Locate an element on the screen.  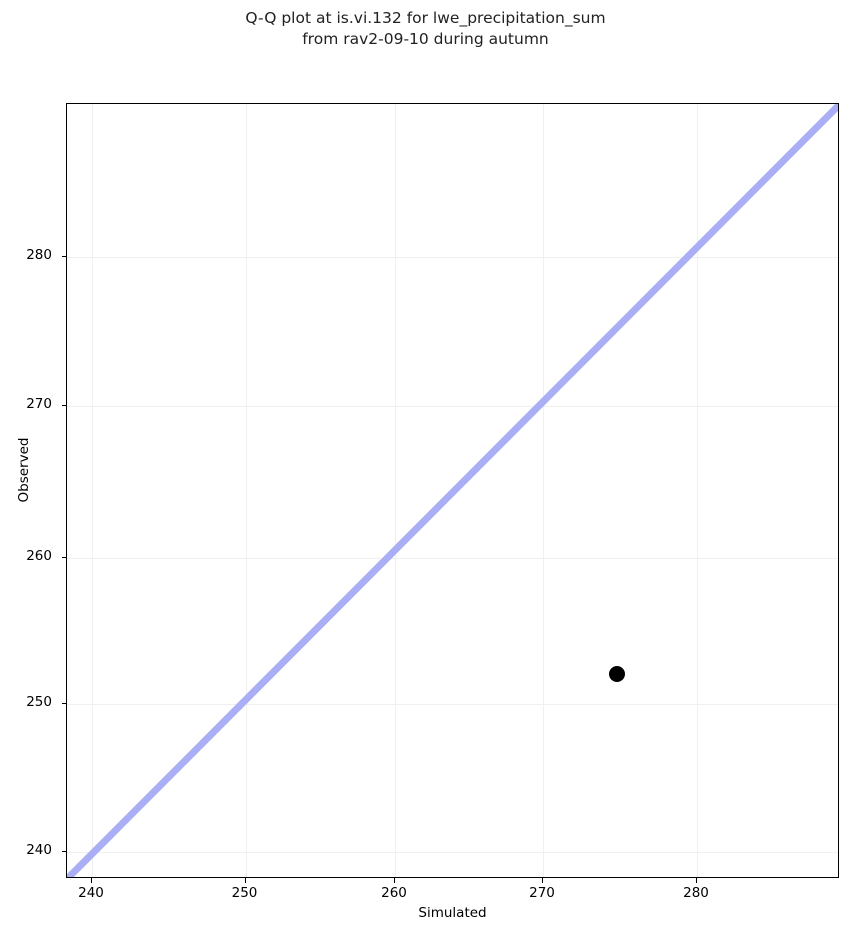
tick-label-y-250: 250 is located at coordinates (39, 702).